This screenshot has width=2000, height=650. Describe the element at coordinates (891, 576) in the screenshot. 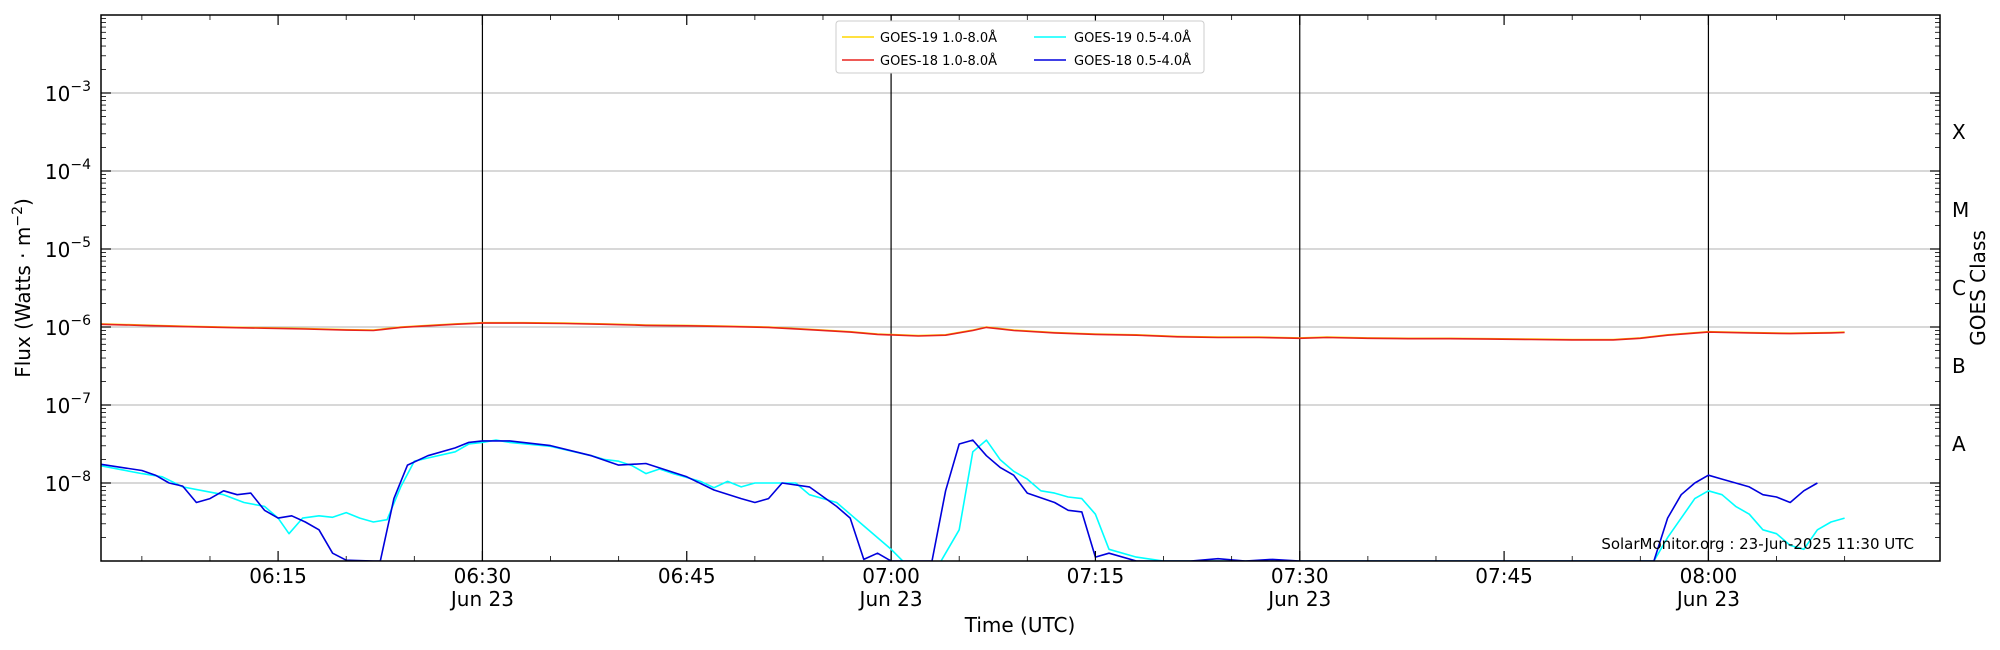

I see `x-tick-label: 07:00` at that location.